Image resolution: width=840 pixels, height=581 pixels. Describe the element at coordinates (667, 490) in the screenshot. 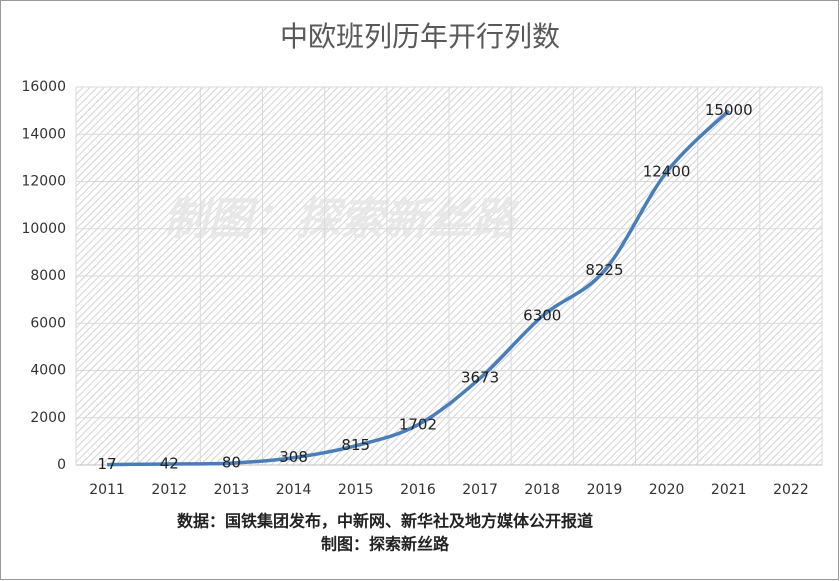

I see `x-tick-label: 2020` at that location.